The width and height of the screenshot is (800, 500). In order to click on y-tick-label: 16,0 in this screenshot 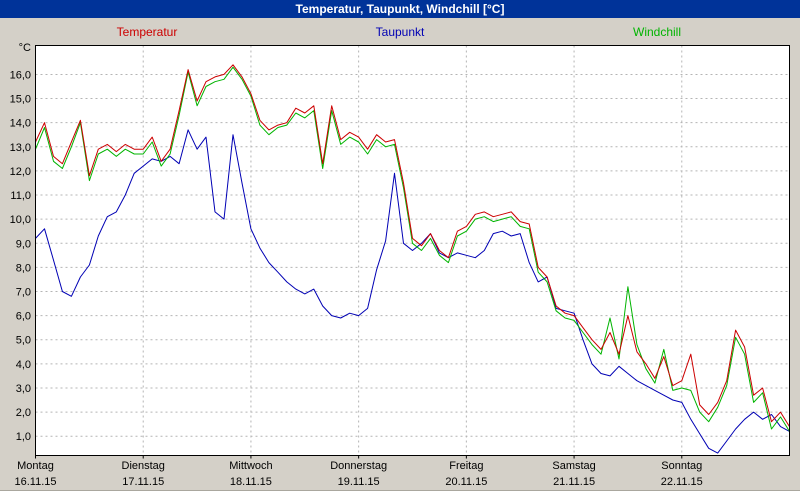, I will do `click(20, 75)`.